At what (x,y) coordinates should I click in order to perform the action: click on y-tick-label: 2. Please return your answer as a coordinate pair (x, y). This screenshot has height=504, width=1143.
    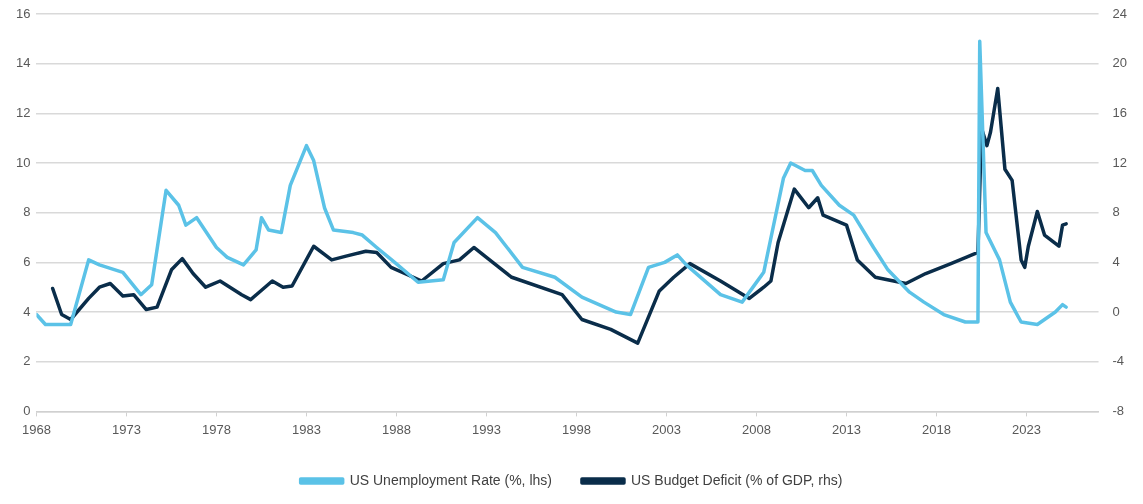
    Looking at the image, I should click on (27, 361).